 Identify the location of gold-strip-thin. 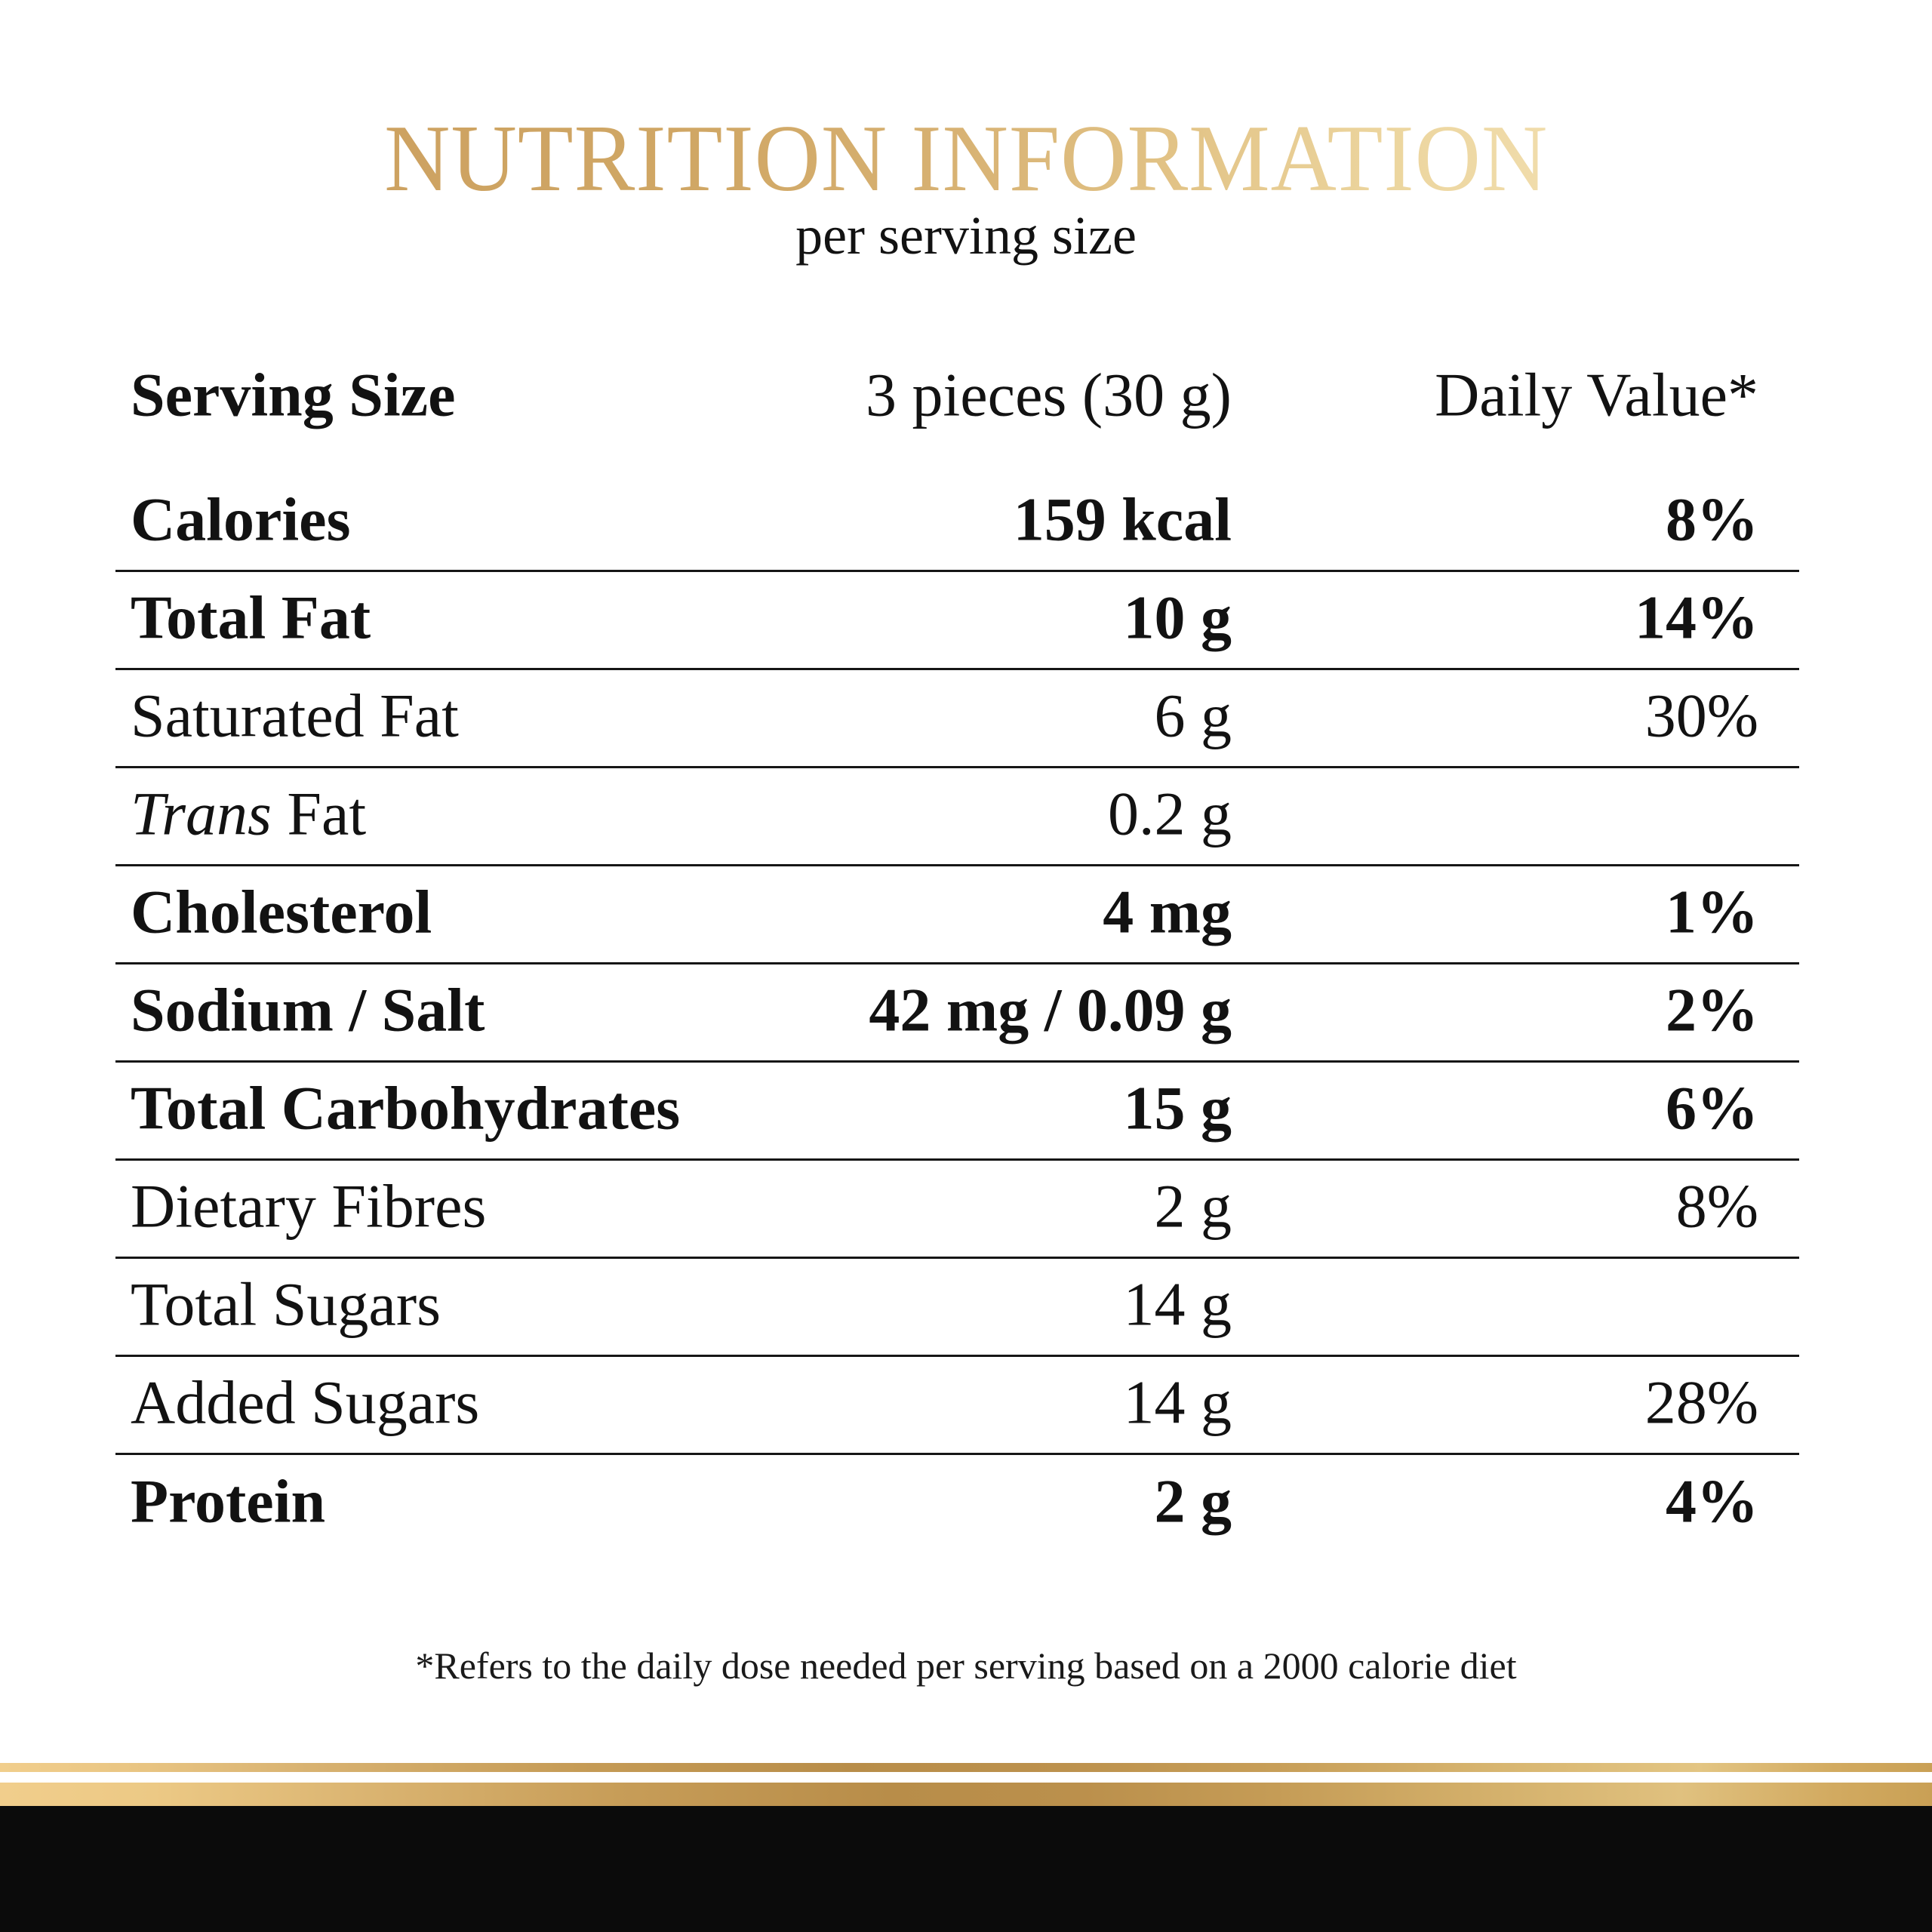
(966, 1767).